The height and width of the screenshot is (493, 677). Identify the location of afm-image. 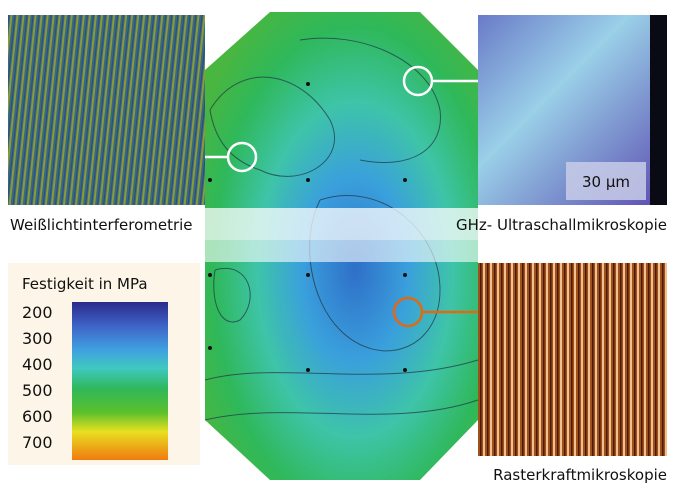
(572, 359).